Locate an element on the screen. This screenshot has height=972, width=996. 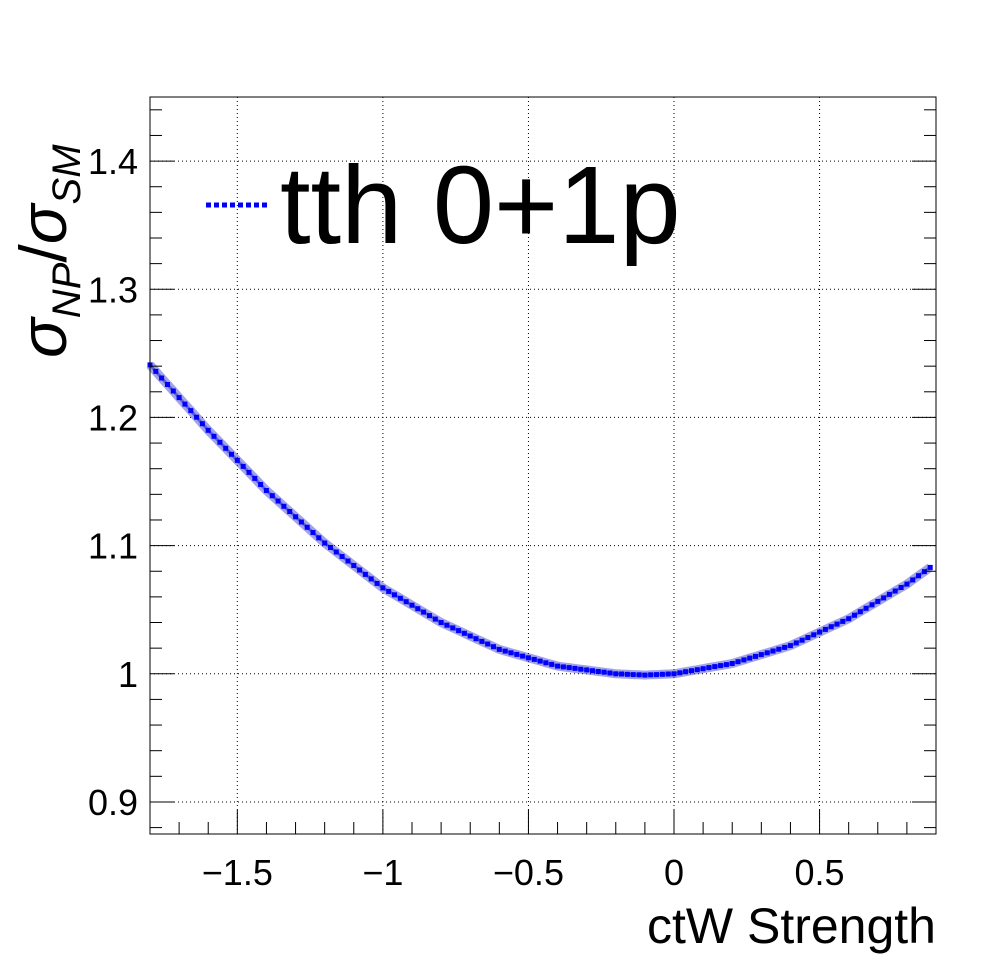
y-tick-label: 1.3 is located at coordinates (113, 289).